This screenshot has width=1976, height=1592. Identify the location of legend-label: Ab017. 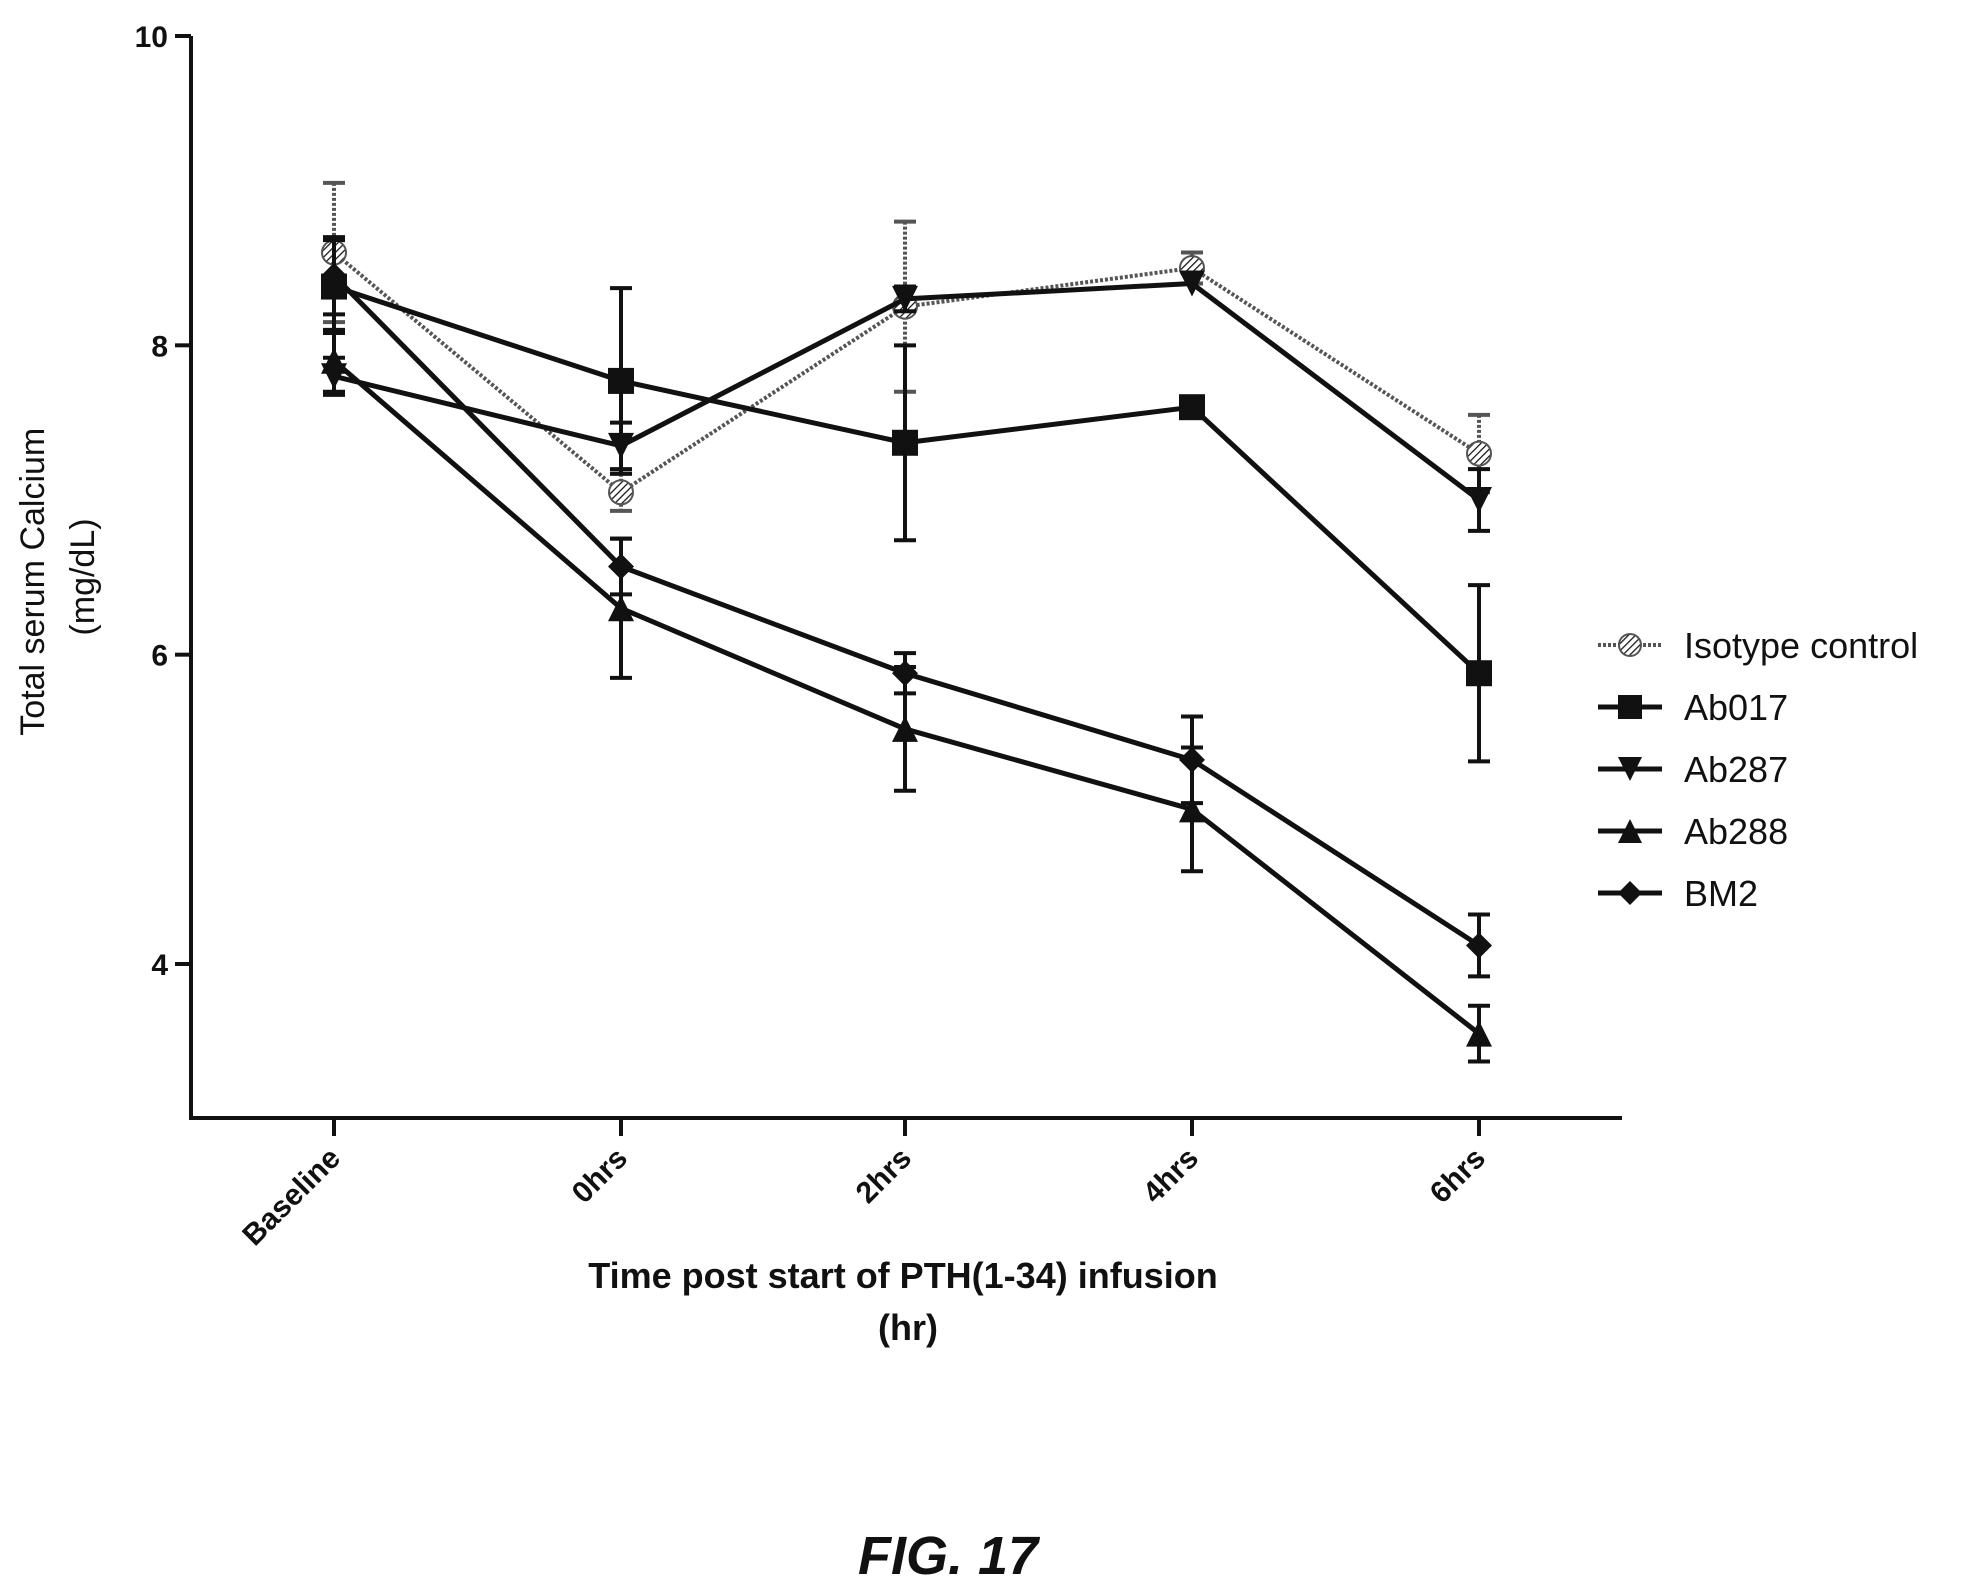
(1736, 707).